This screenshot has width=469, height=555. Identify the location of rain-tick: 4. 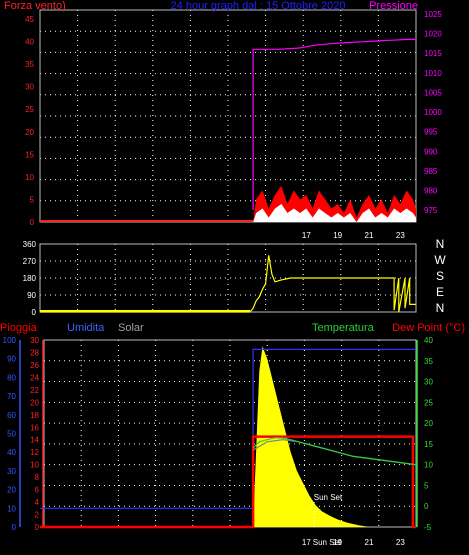
(37, 502).